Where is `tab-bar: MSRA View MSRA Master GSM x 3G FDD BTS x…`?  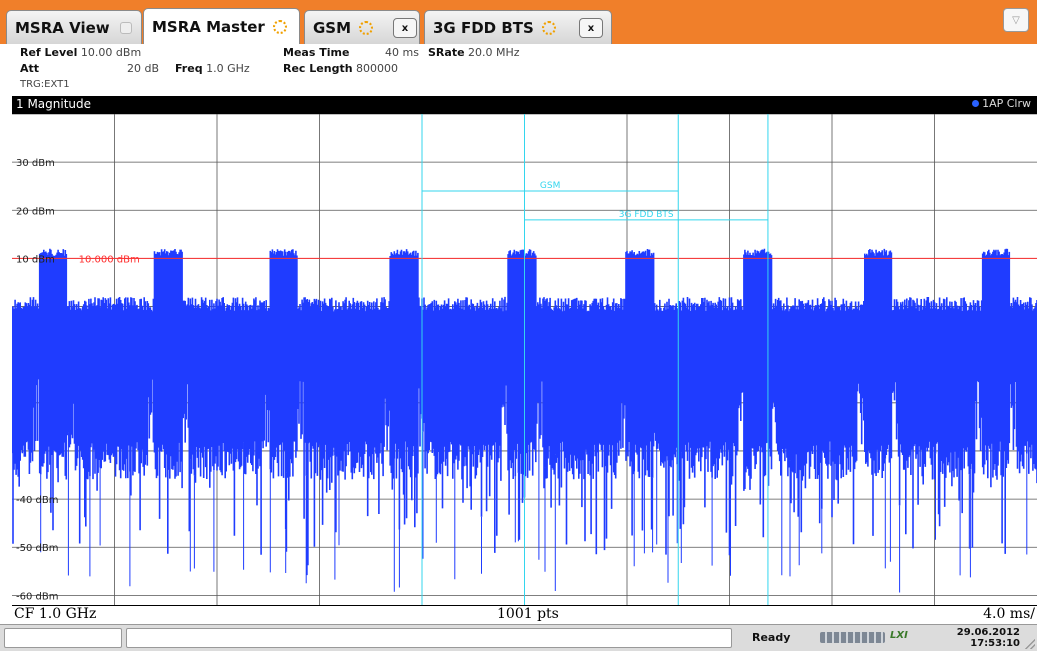
tab-bar: MSRA View MSRA Master GSM x 3G FDD BTS x… is located at coordinates (518, 22).